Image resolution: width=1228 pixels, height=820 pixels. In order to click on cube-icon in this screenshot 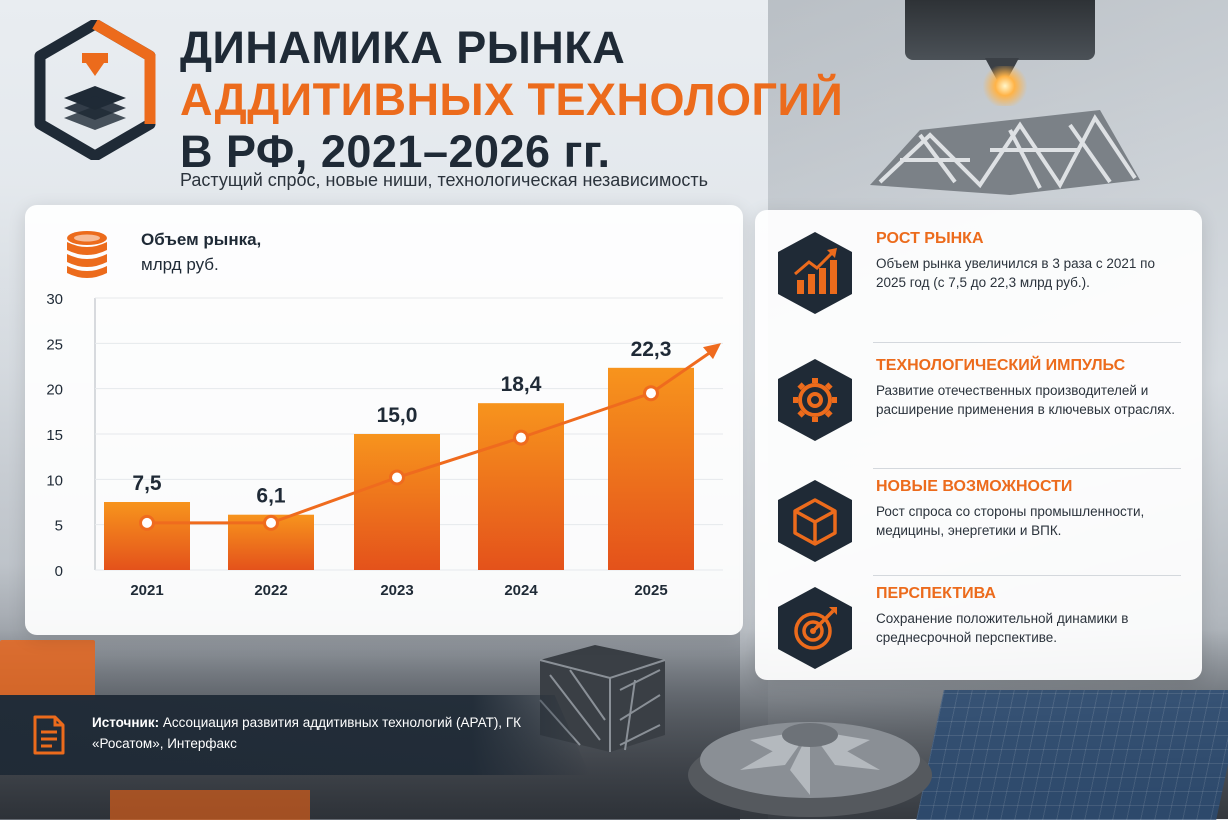, I will do `click(815, 521)`.